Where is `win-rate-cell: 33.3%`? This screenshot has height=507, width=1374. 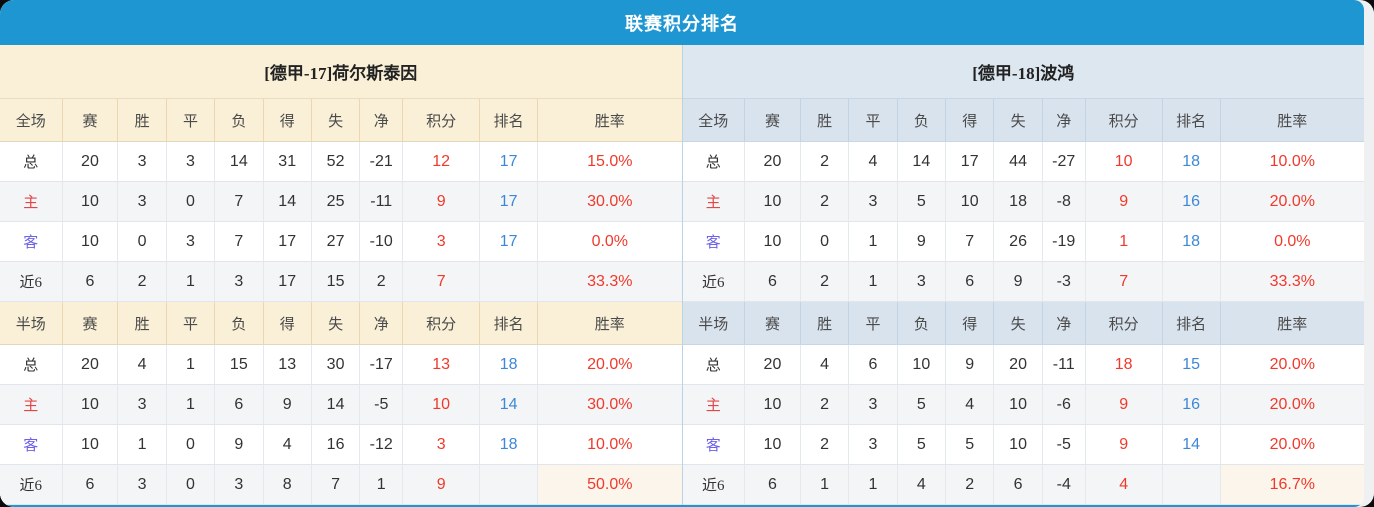
win-rate-cell: 33.3% is located at coordinates (609, 281).